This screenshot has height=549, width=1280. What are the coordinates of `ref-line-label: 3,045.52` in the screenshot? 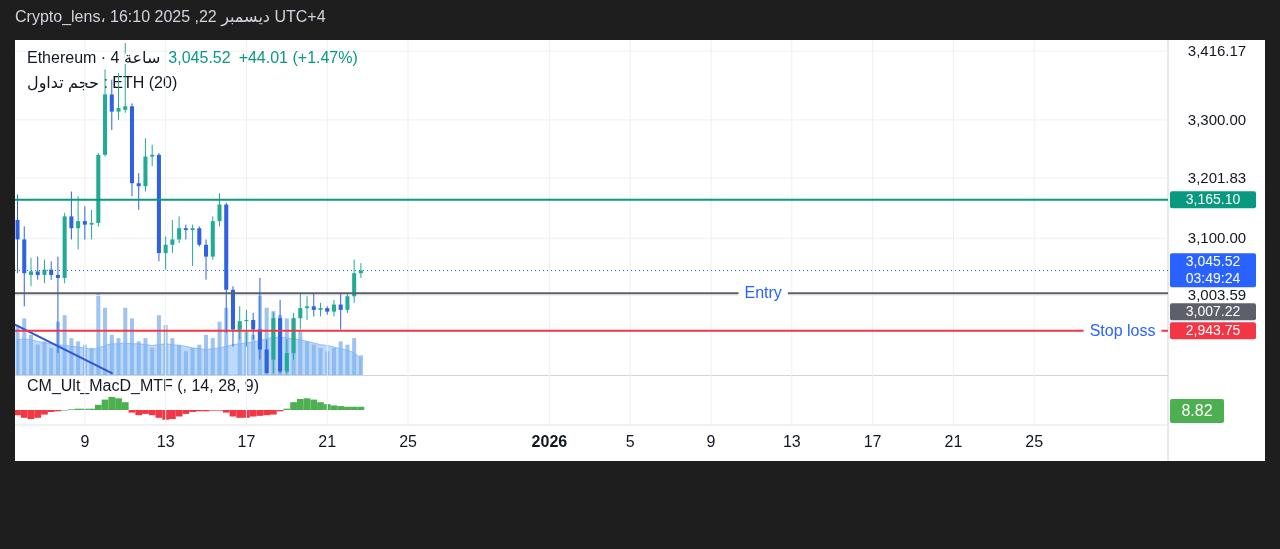 It's located at (1213, 261).